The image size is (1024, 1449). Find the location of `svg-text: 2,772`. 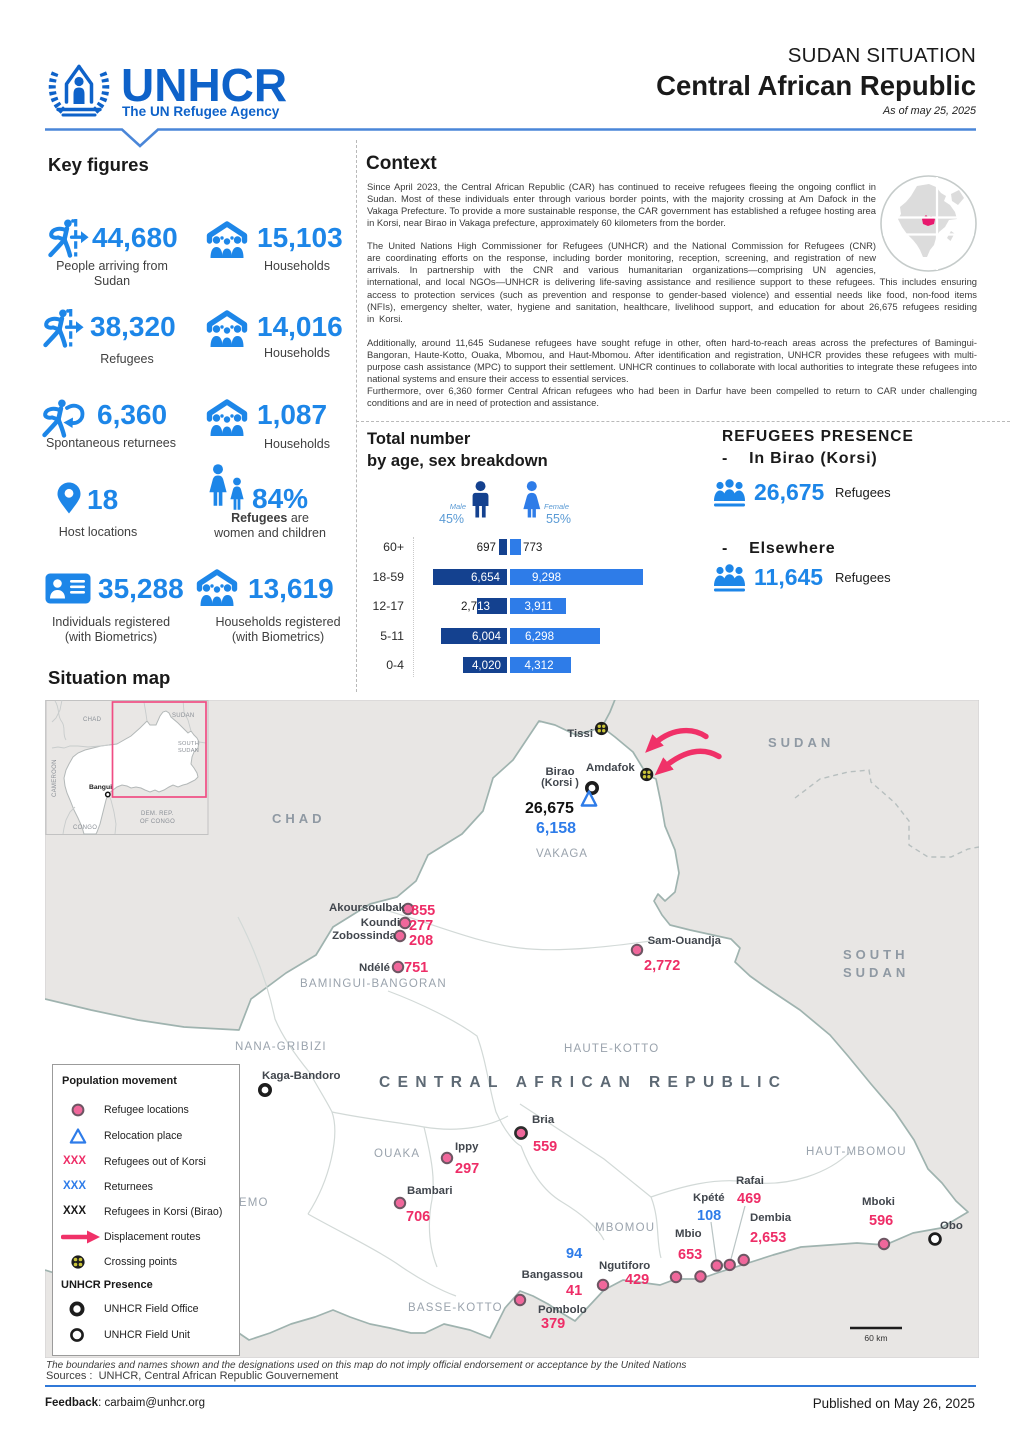

svg-text: 2,772 is located at coordinates (662, 966).